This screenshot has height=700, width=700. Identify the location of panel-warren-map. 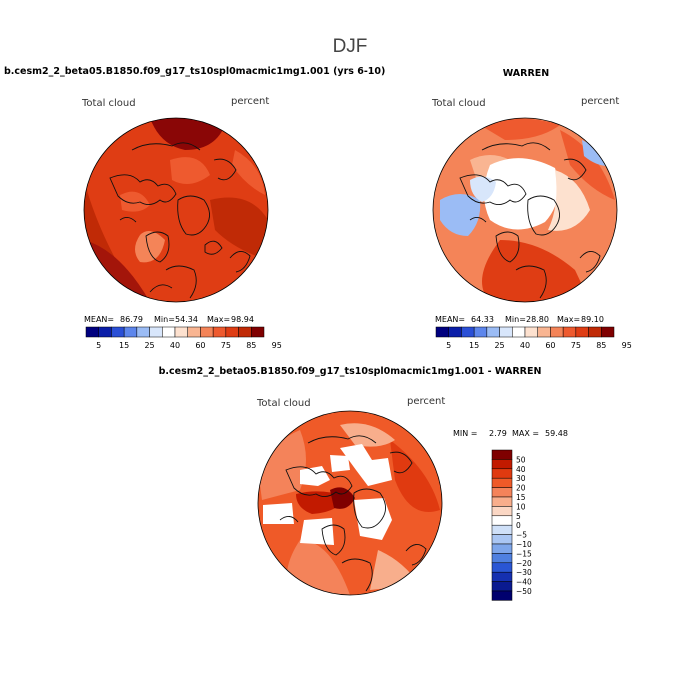
(525, 210).